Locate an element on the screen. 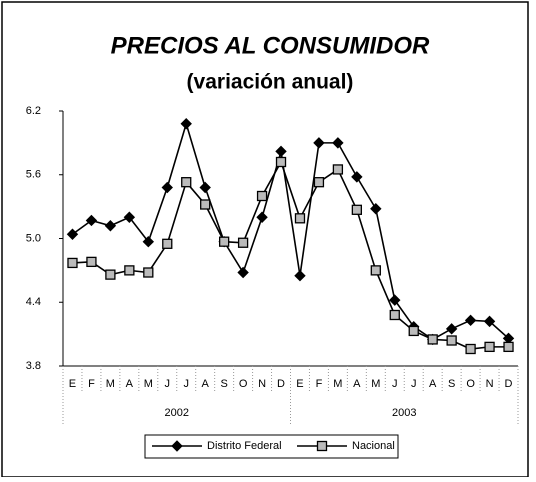 The height and width of the screenshot is (482, 536). y-tick-label: 4.4 is located at coordinates (33, 302).